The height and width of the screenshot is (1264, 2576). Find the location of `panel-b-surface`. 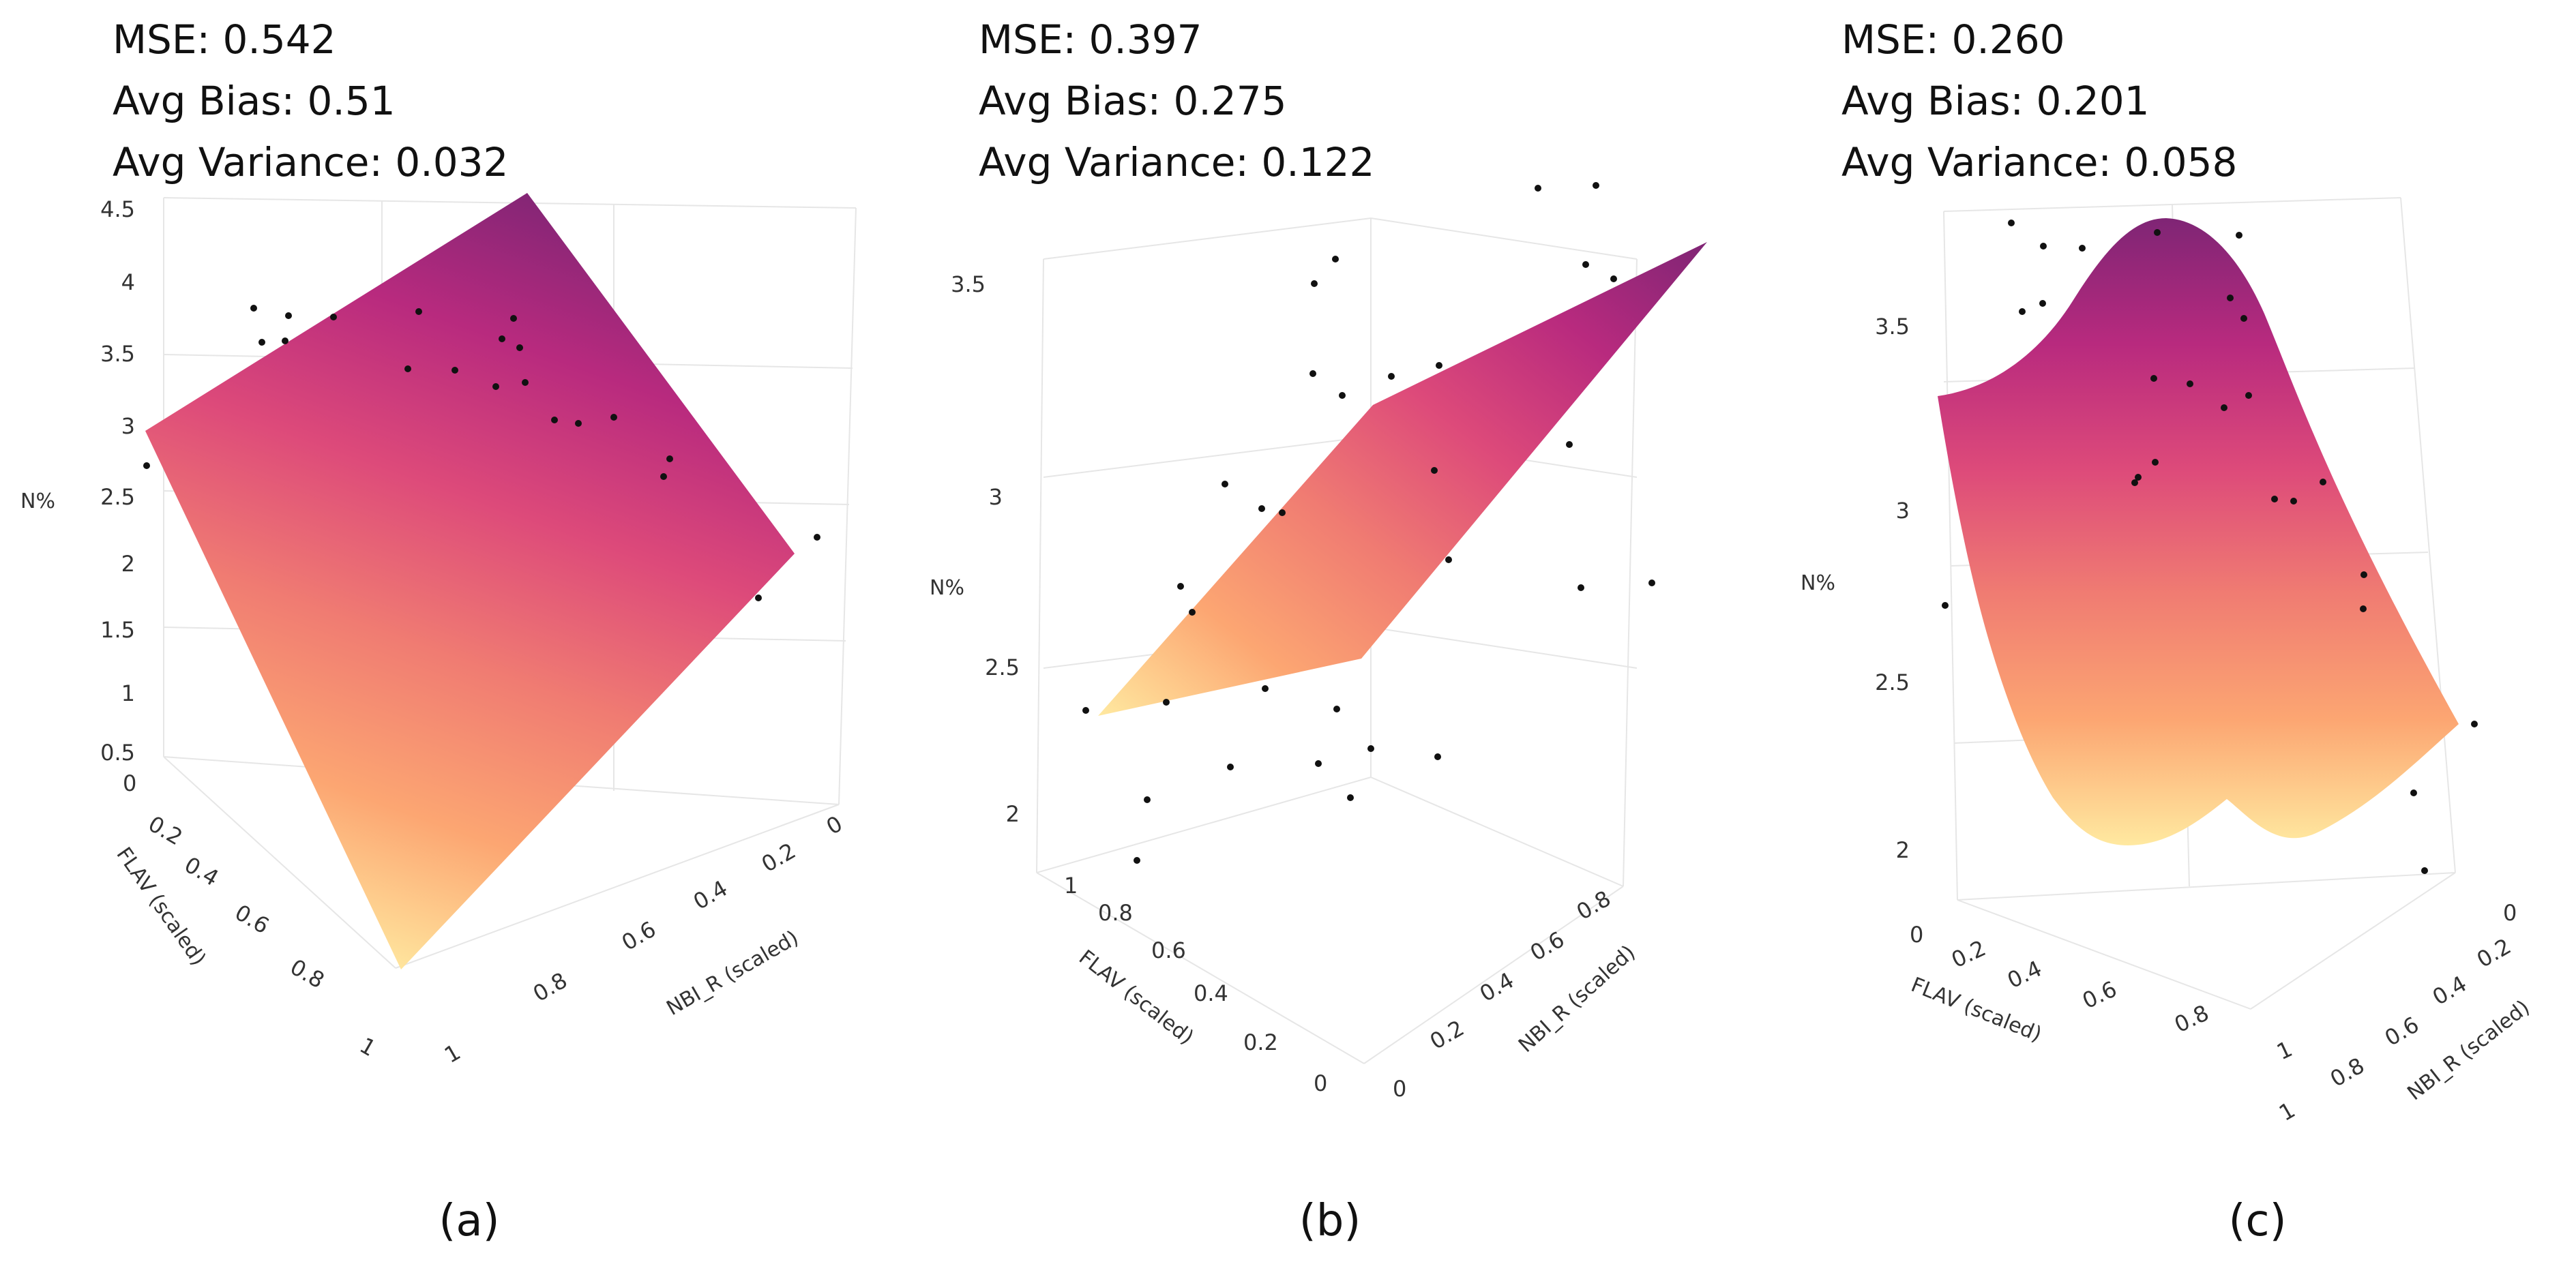

panel-b-surface is located at coordinates (1402, 479).